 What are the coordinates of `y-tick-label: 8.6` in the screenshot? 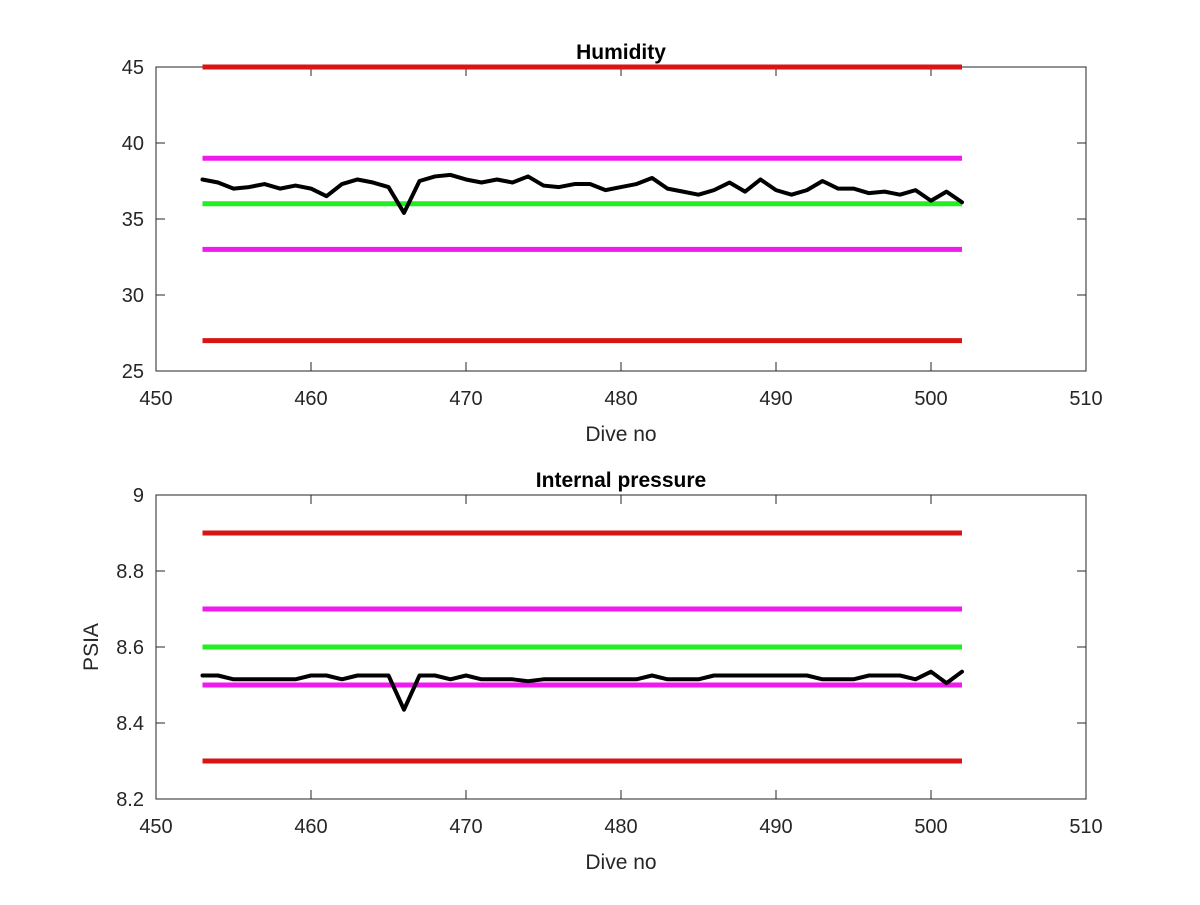 It's located at (130, 648).